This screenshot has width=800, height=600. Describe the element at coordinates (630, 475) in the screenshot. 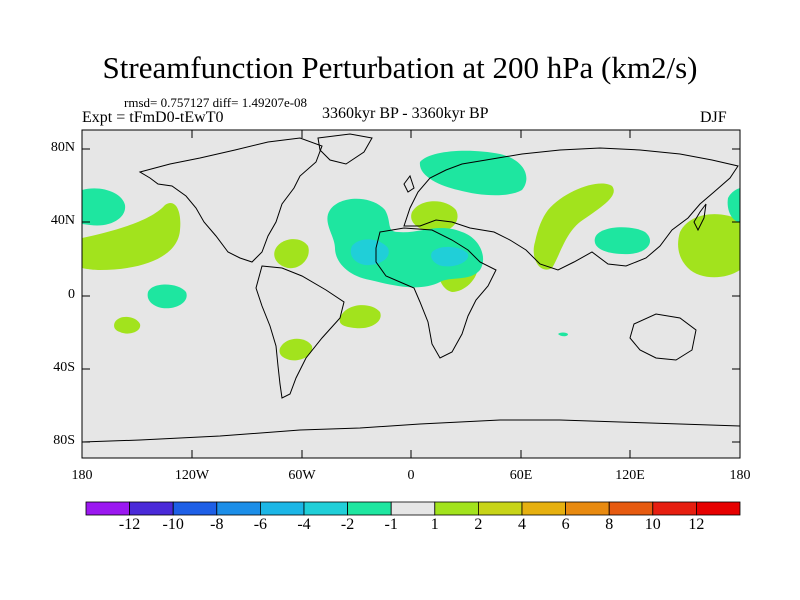

I see `x-tick-label: 120E` at that location.